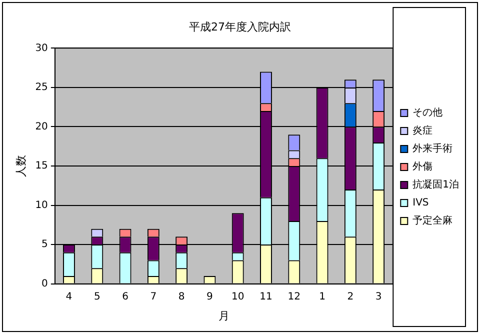 The width and height of the screenshot is (480, 334). Describe the element at coordinates (69, 296) in the screenshot. I see `x-tick-label: 4` at that location.